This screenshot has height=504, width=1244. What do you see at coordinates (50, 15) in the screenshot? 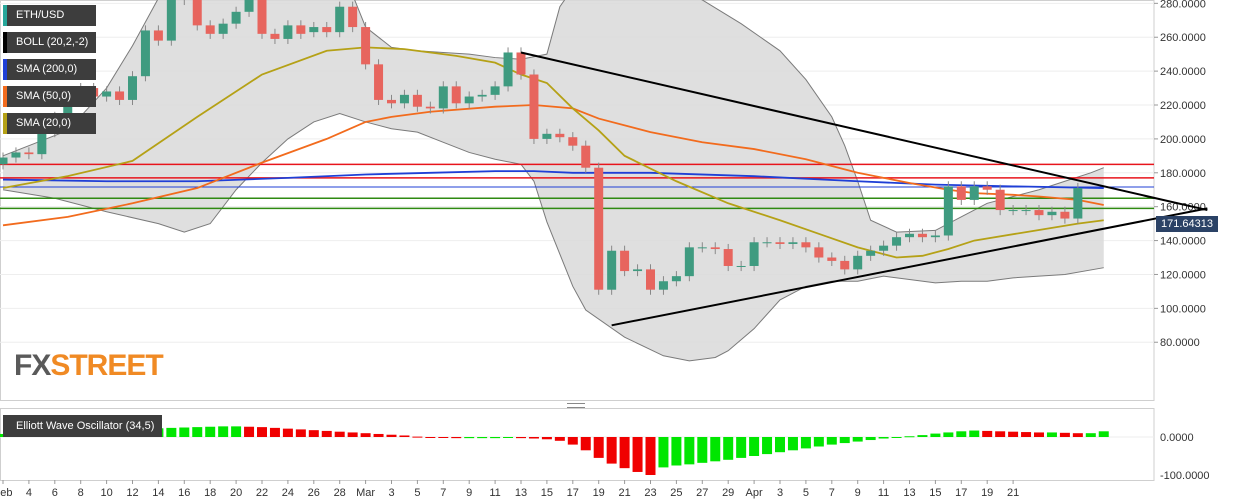
I see `legend-item: ETH/USD` at bounding box center [50, 15].